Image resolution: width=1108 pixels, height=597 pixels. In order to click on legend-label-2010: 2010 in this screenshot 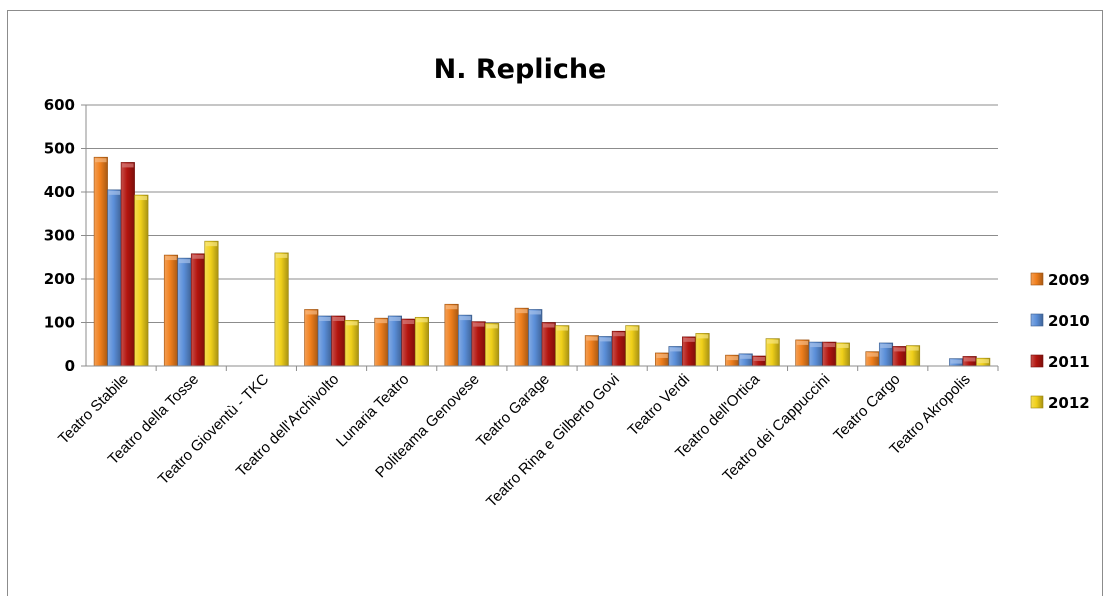, I will do `click(1069, 321)`.